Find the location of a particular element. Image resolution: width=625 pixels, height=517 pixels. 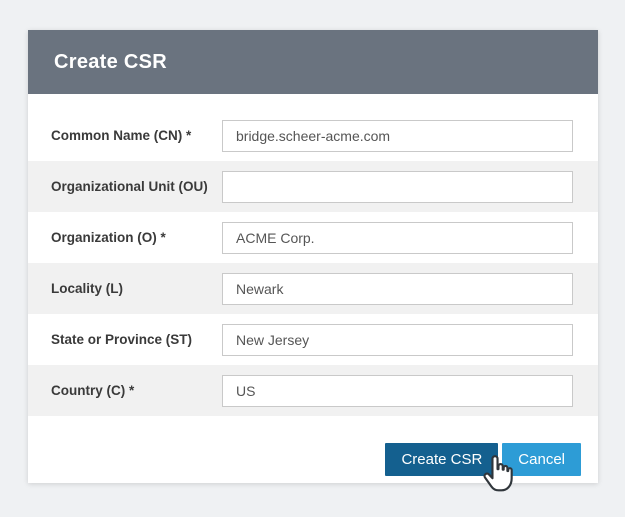

organizational-unit-label: Organizational Unit (OU) is located at coordinates (129, 186).